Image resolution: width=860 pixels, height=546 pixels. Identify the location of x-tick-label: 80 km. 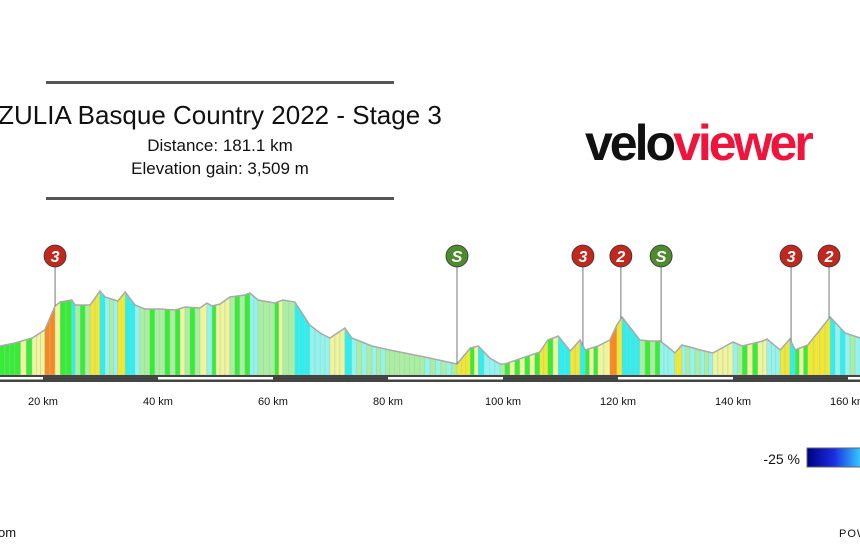
(388, 402).